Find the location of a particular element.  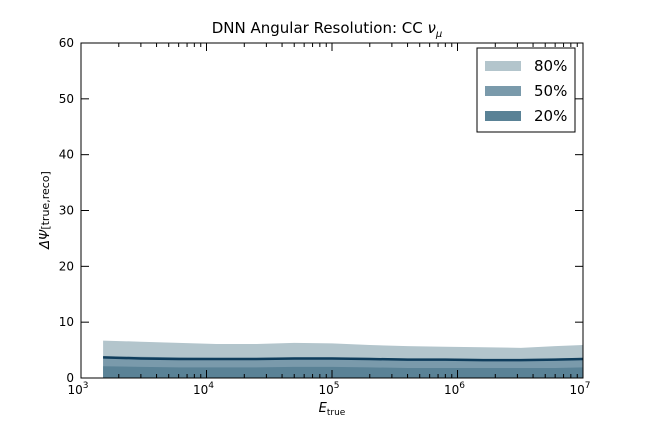

legend-label-1: 50% is located at coordinates (550, 91).